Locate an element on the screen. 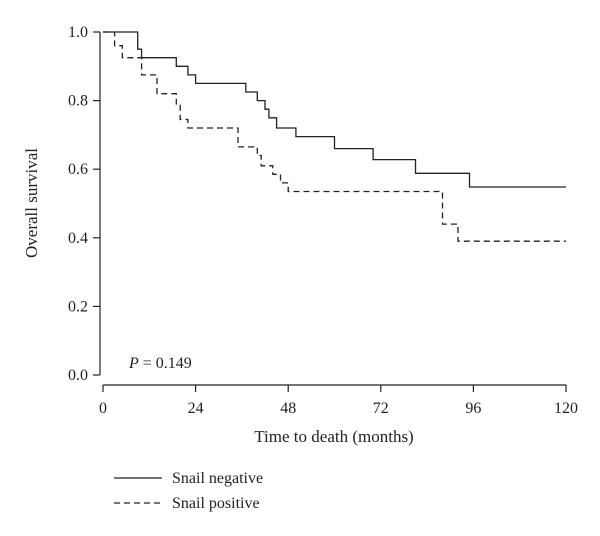 This screenshot has height=536, width=600. legend: Snail negative Snail positive is located at coordinates (188, 491).